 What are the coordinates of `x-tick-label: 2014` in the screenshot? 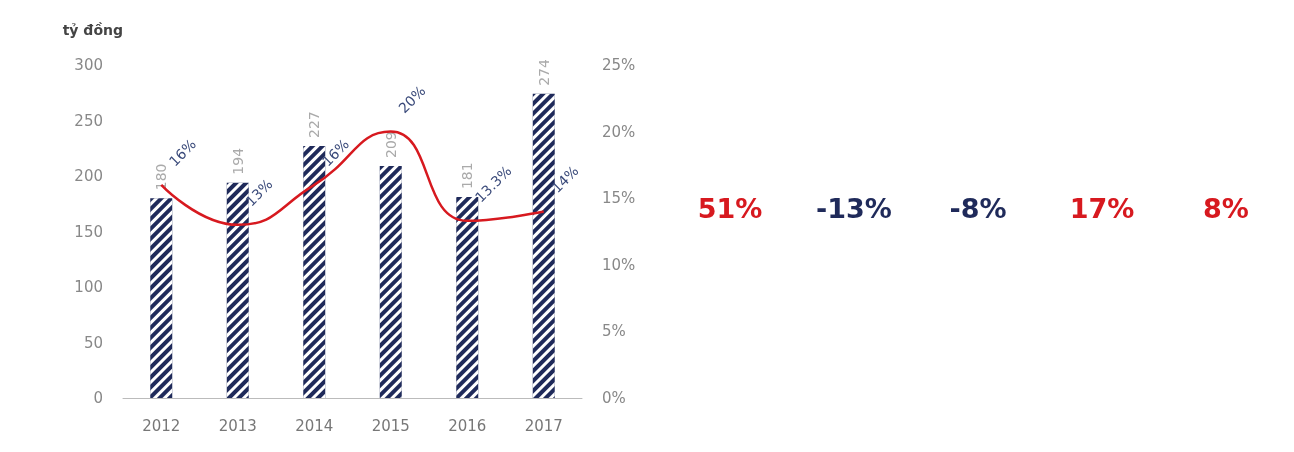 It's located at (314, 425).